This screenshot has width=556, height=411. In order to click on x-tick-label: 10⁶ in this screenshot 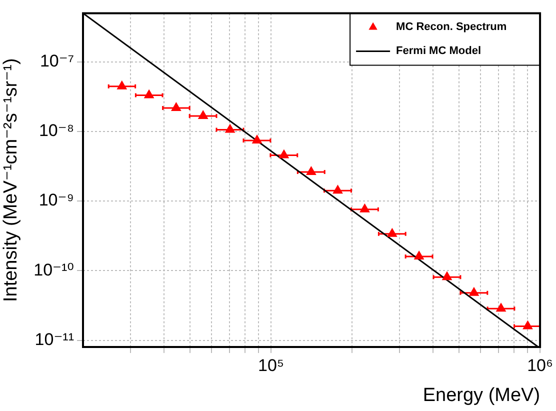, I will do `click(540, 365)`.